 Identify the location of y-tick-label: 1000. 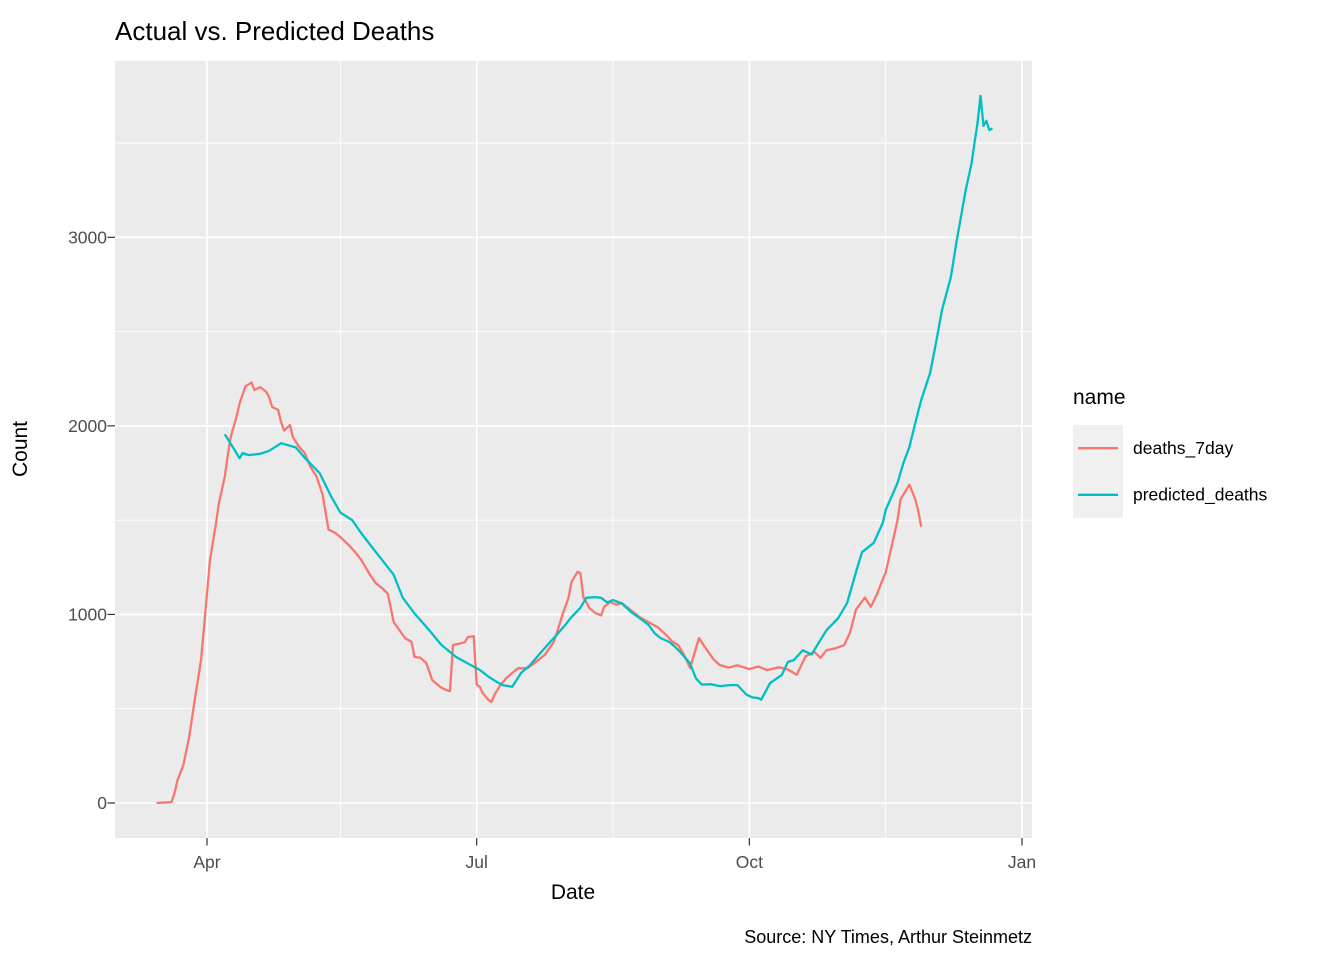
(87, 614).